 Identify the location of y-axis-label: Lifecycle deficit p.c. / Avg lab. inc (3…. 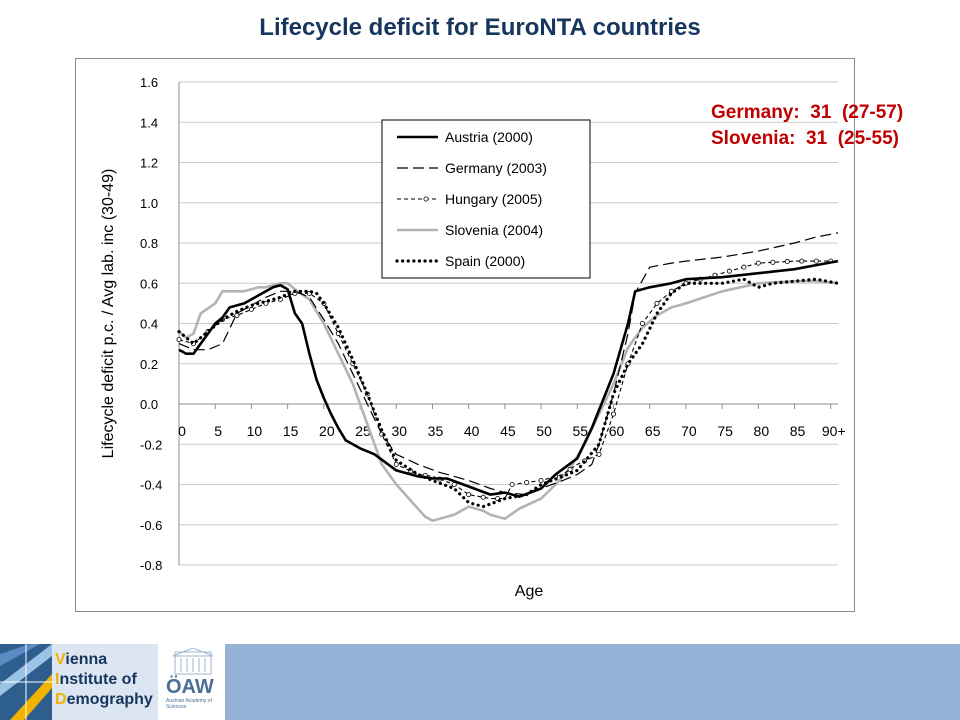
(108, 314).